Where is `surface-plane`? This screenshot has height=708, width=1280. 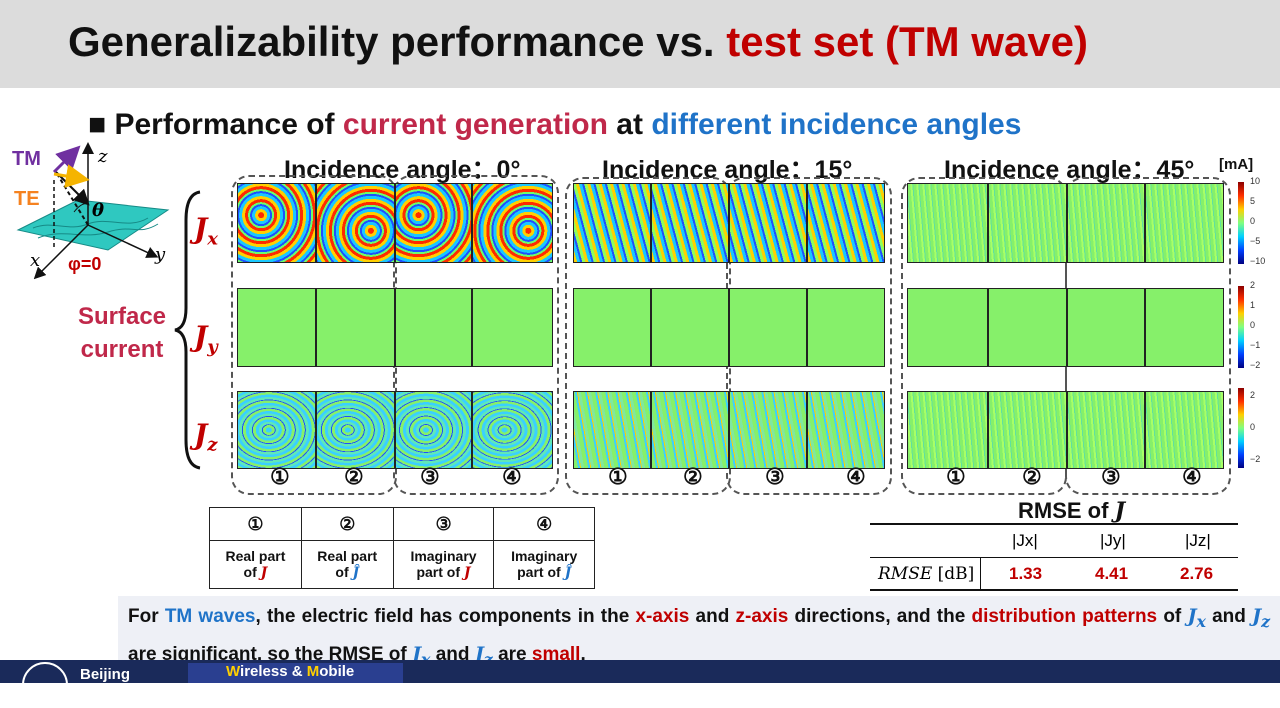 surface-plane is located at coordinates (93, 225).